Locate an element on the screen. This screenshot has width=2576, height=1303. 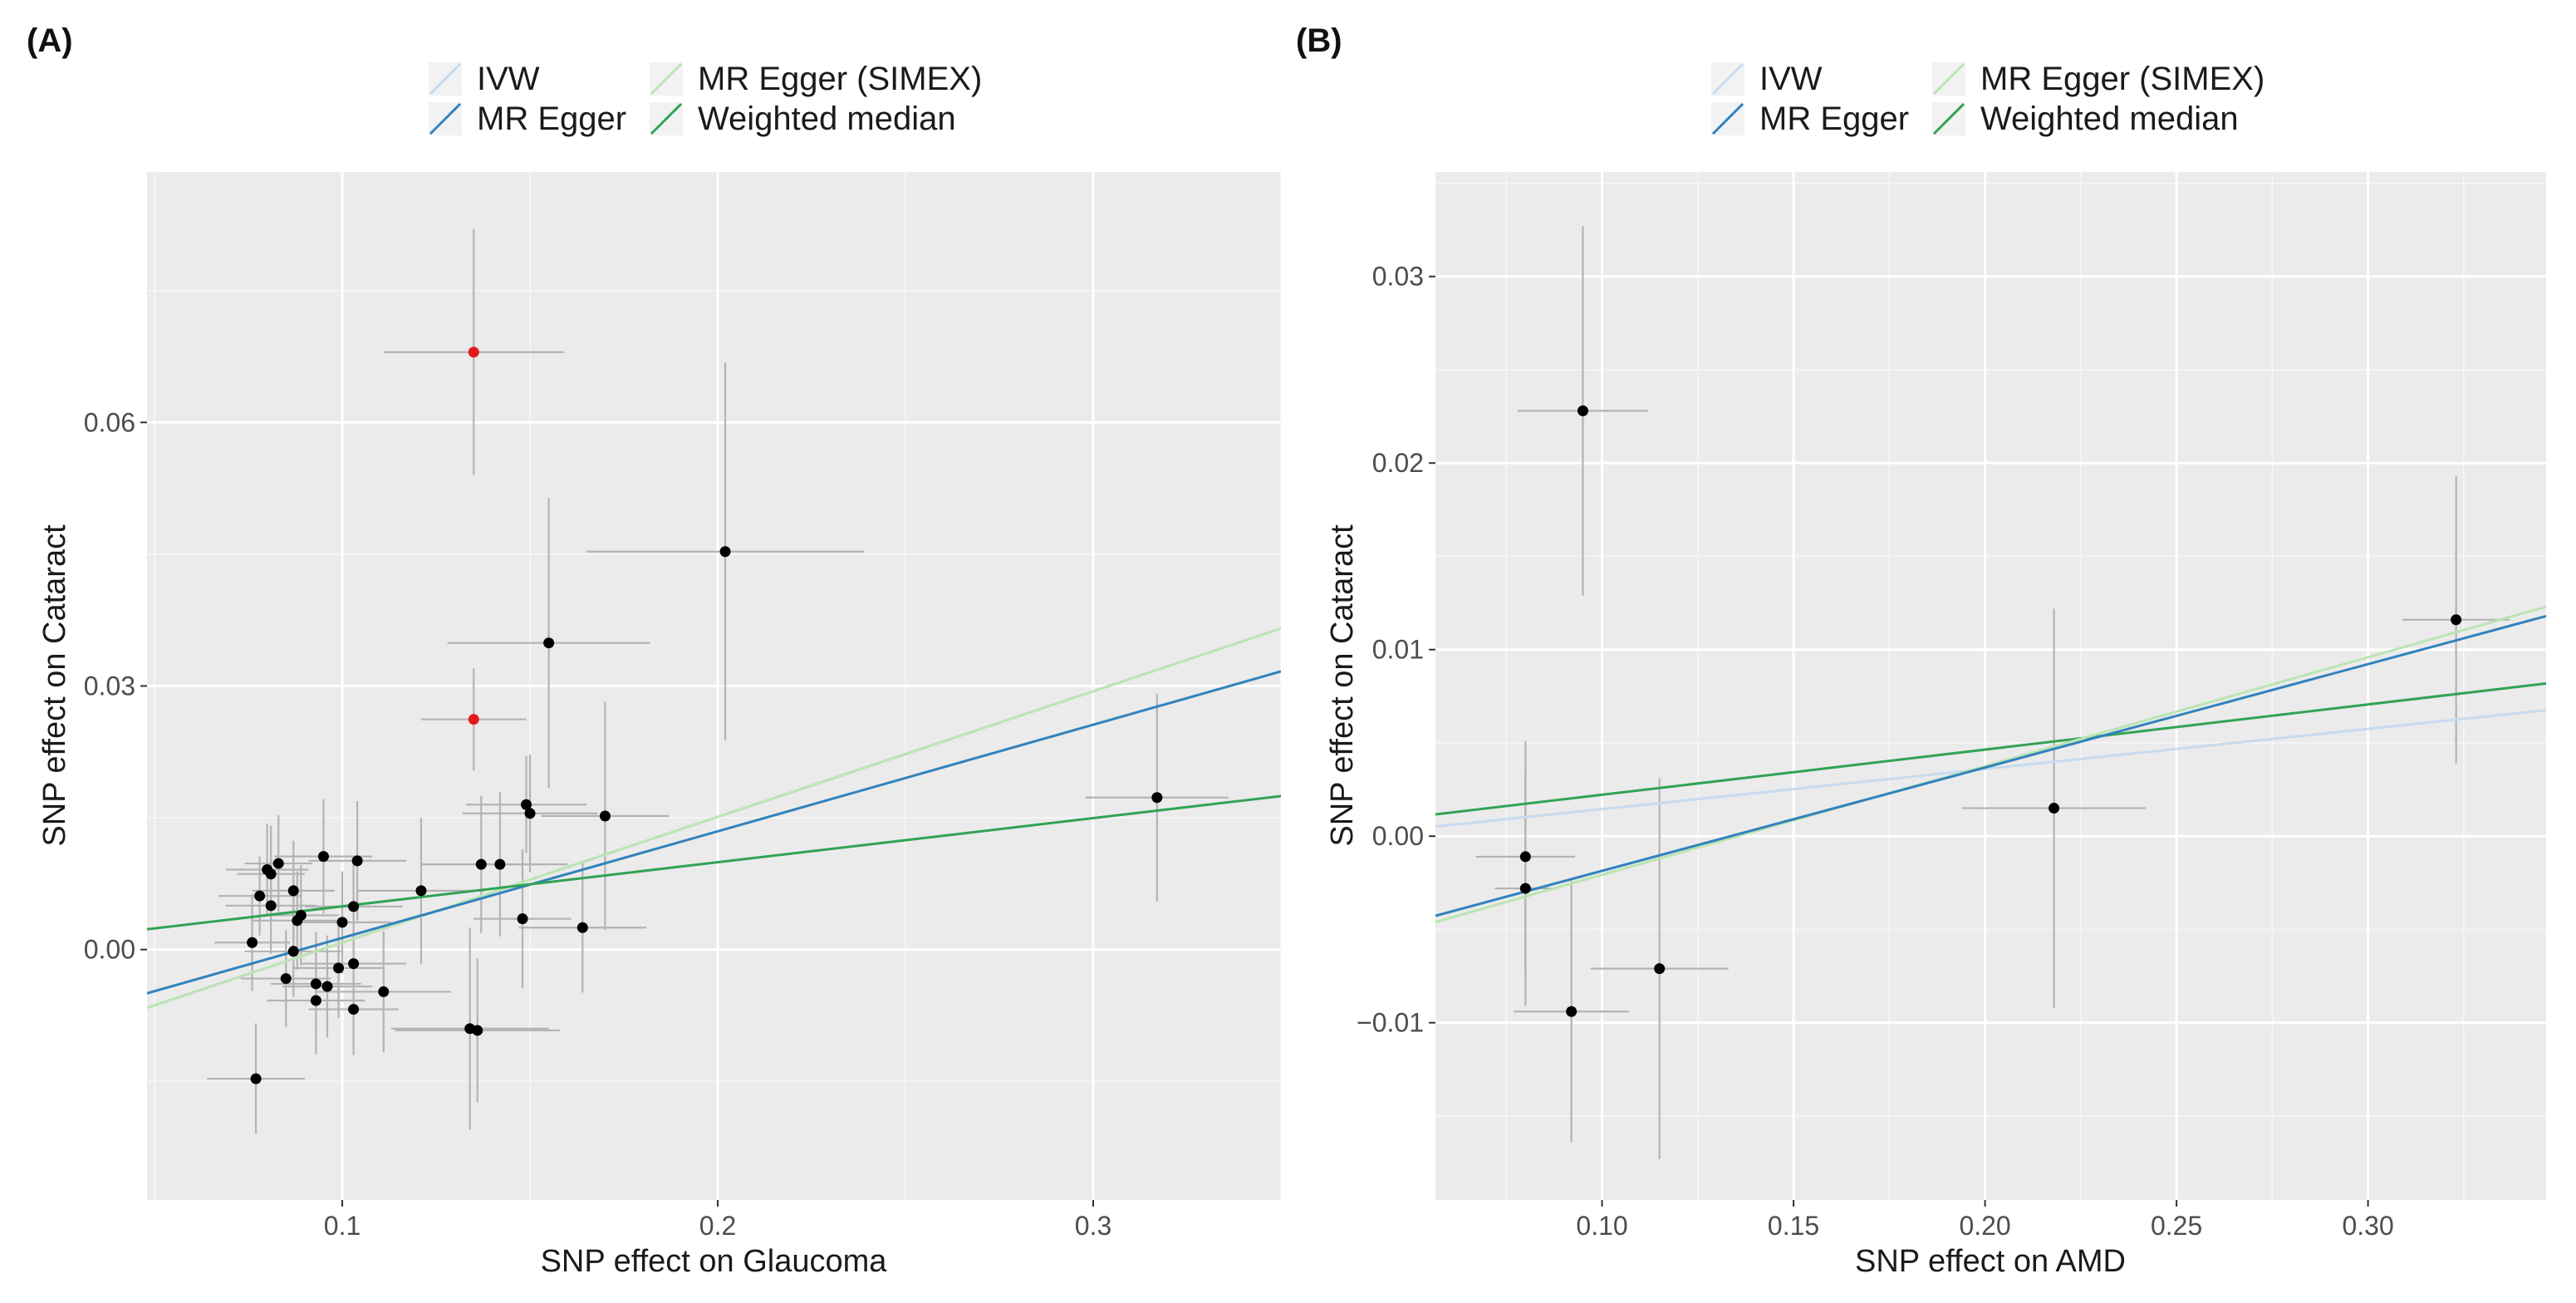
x-axis-title: SNP effect on AMD is located at coordinates (1990, 1261).